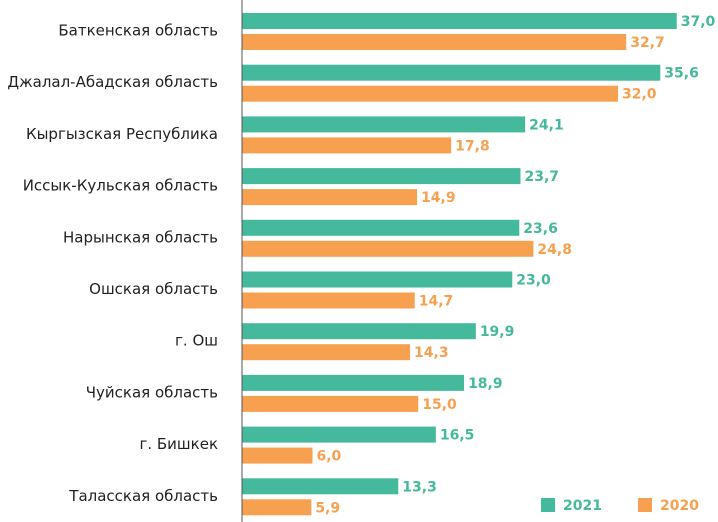 This screenshot has height=522, width=718. What do you see at coordinates (112, 82) in the screenshot?
I see `category-label: Джалал-Абадская область` at bounding box center [112, 82].